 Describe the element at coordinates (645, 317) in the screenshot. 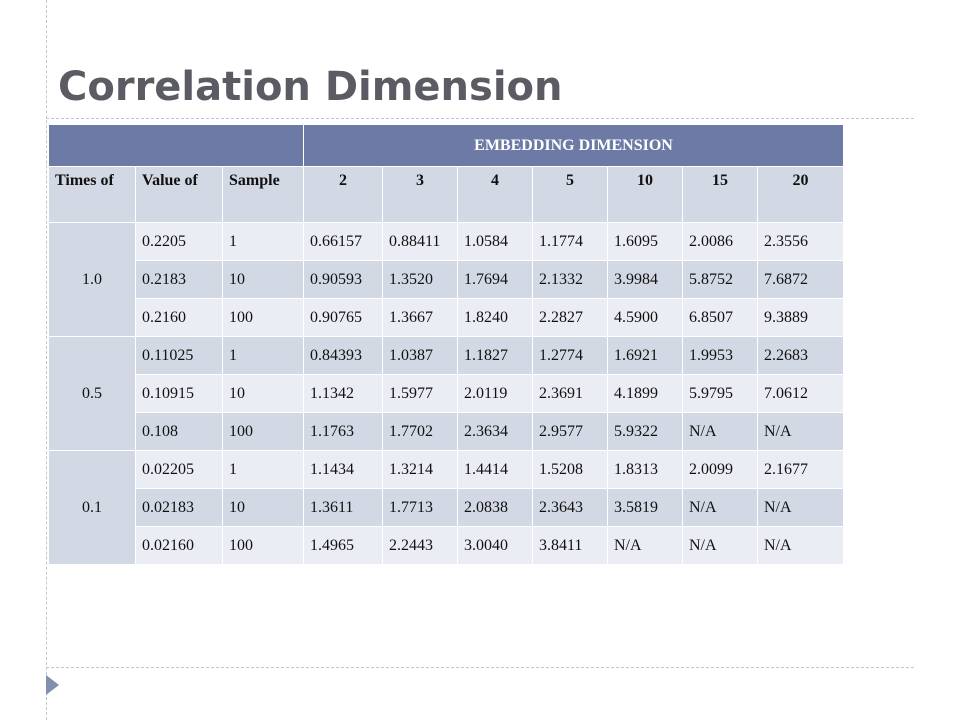

I see `table-cell: 4.5900` at that location.